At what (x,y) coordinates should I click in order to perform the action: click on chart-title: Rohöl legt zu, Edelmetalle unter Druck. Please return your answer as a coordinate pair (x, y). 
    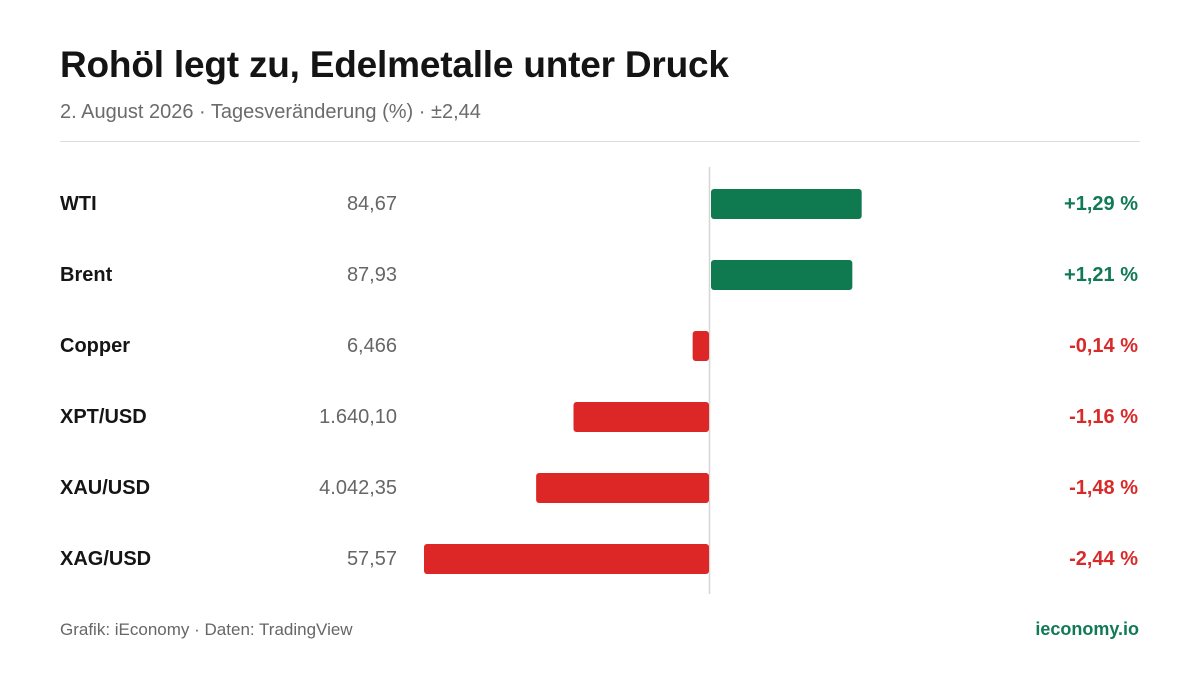
    Looking at the image, I should click on (394, 64).